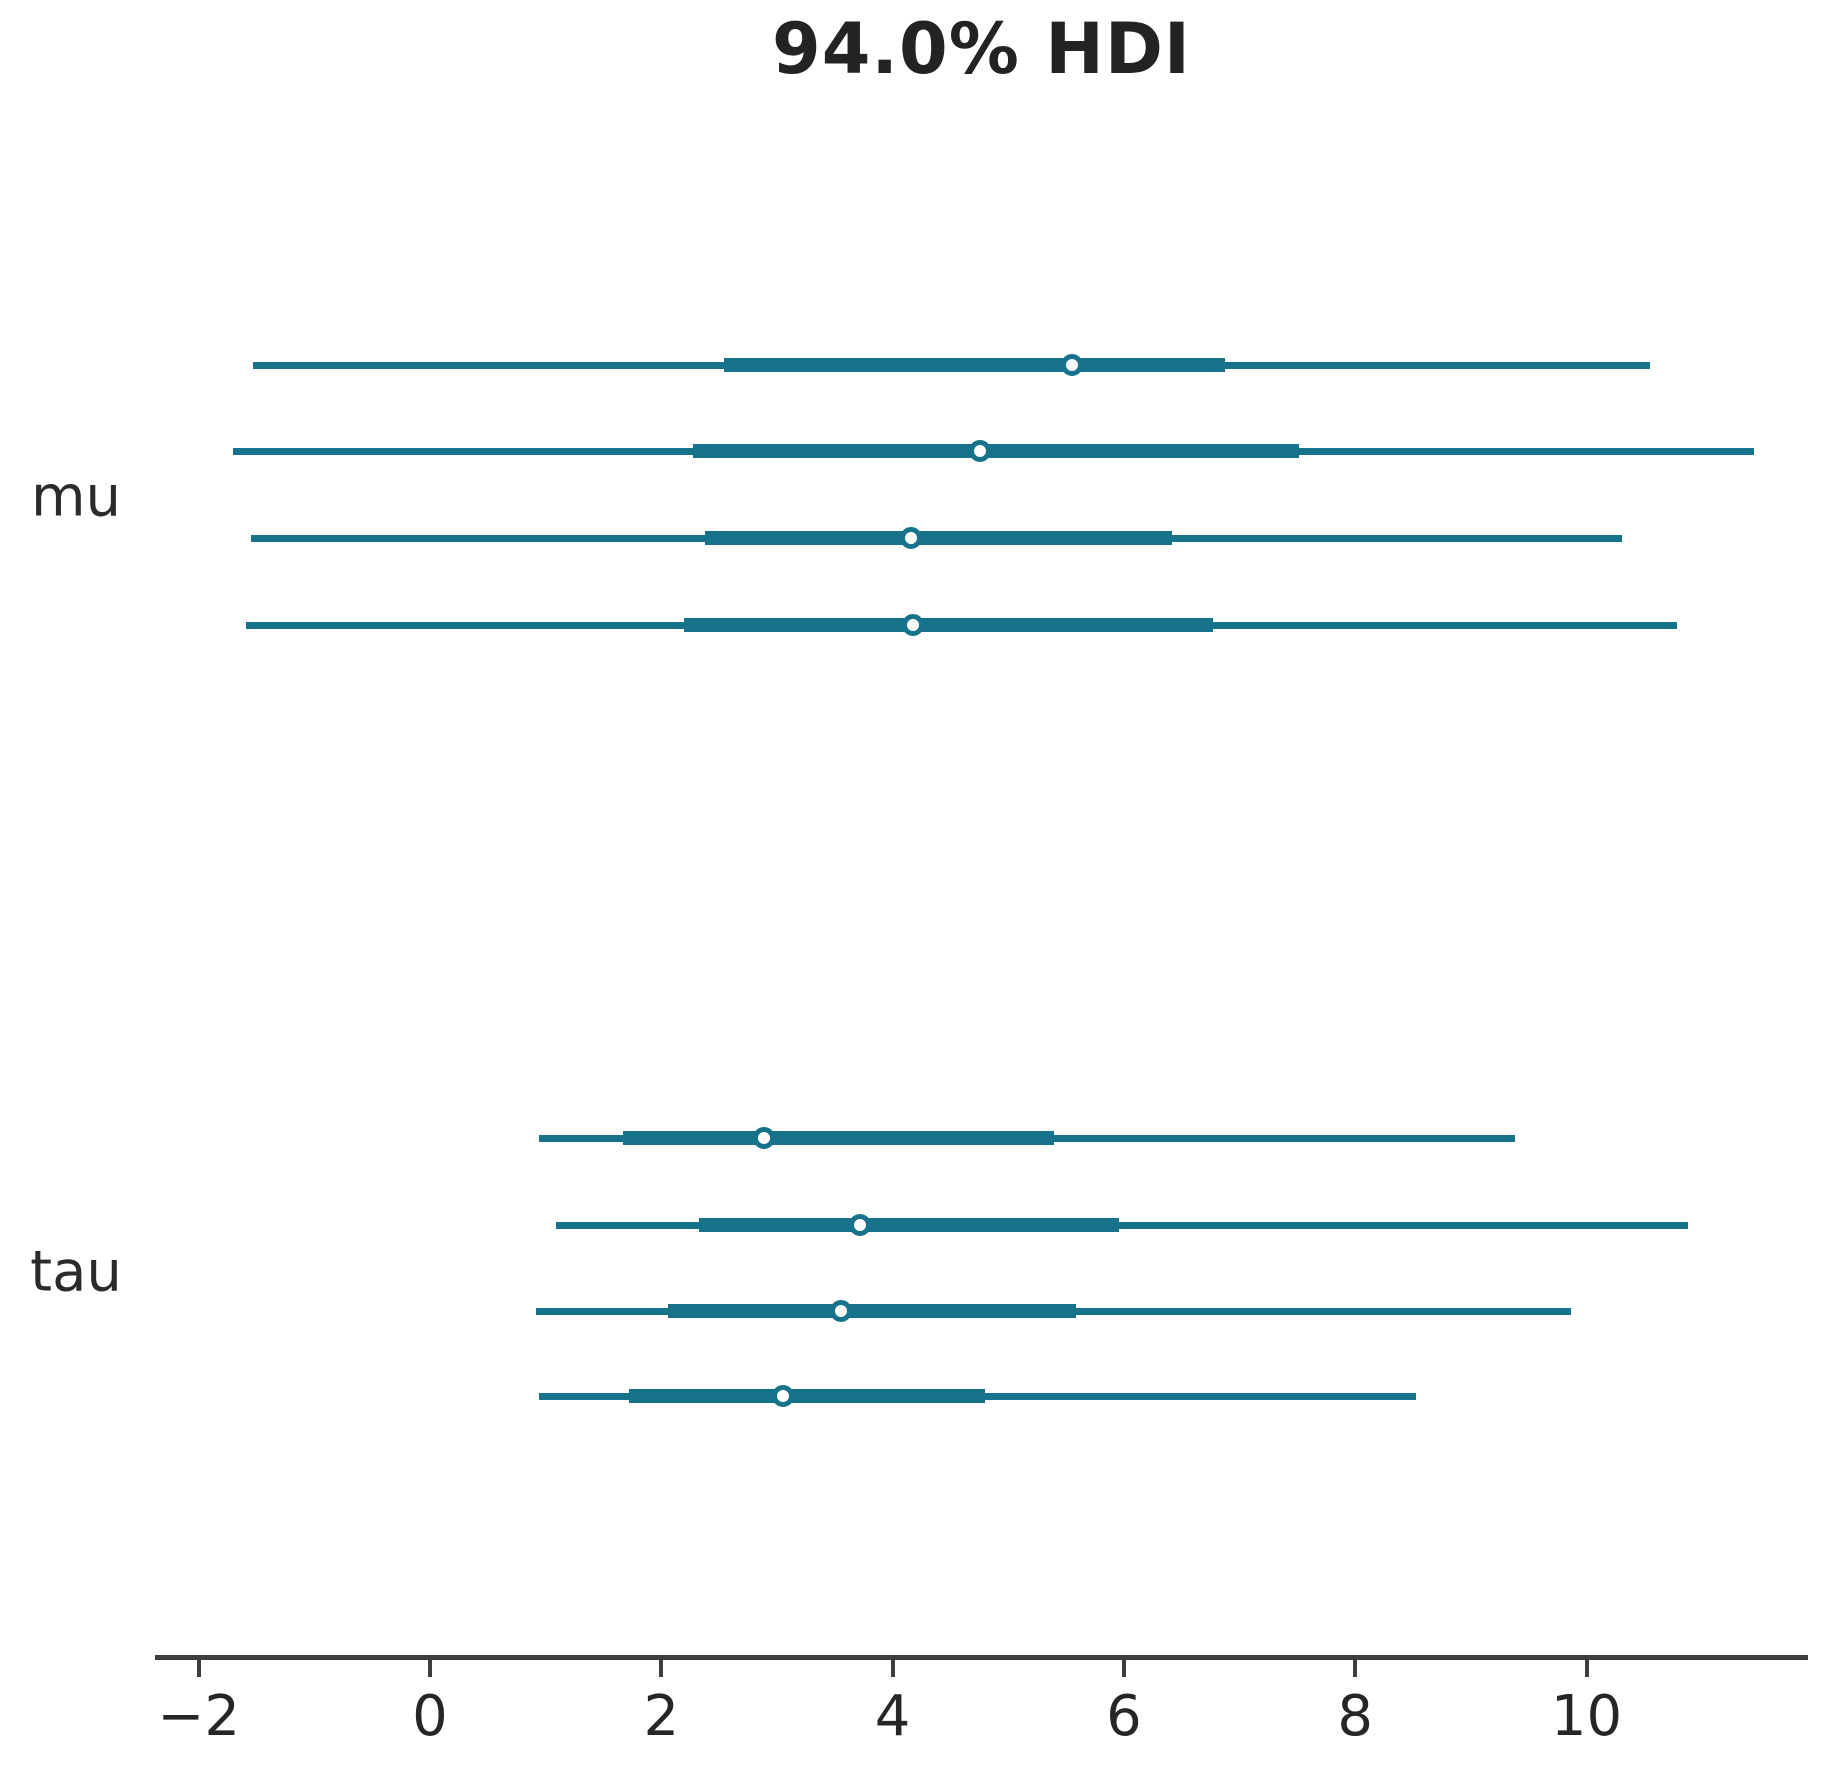  What do you see at coordinates (974, 365) in the screenshot?
I see `mu-chain-0-quartile-interval` at bounding box center [974, 365].